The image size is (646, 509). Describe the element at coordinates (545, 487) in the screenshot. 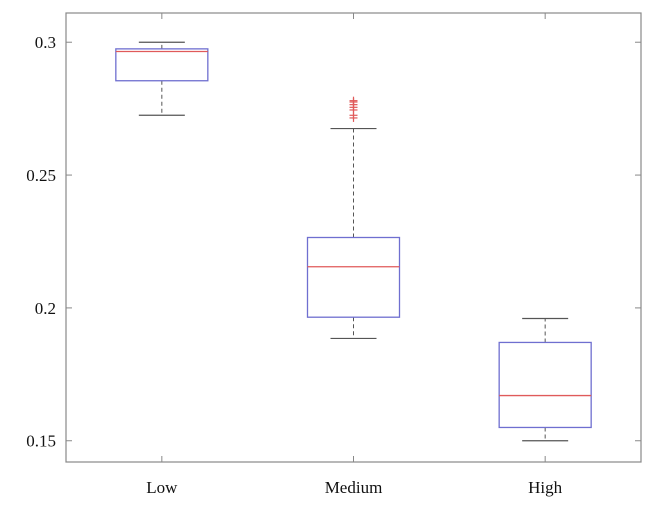

I see `x-tick-label: High` at that location.